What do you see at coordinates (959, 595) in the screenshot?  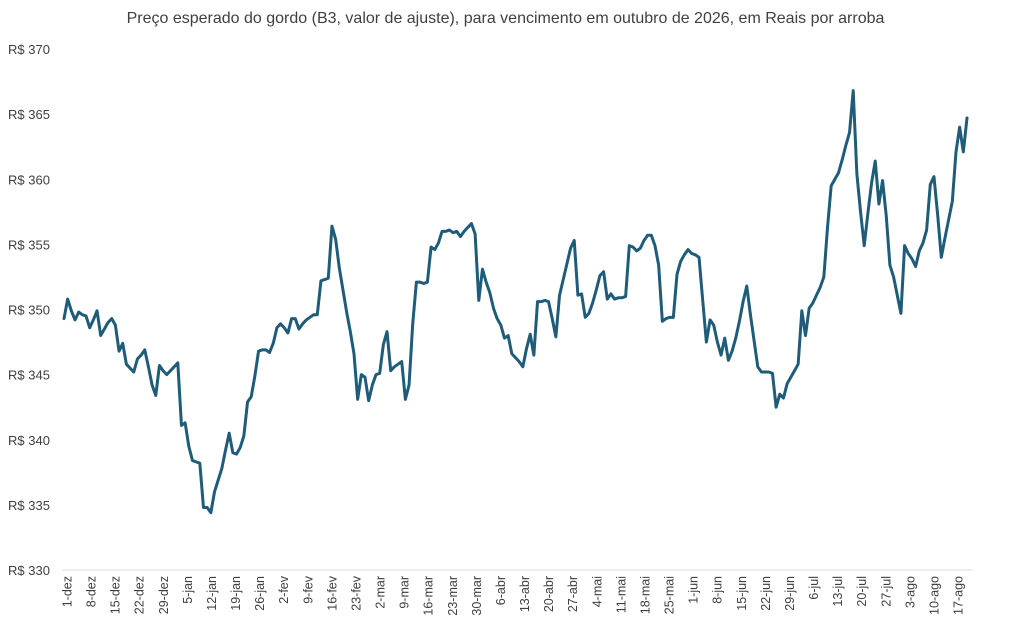 I see `x-tick-label: 17-ago` at bounding box center [959, 595].